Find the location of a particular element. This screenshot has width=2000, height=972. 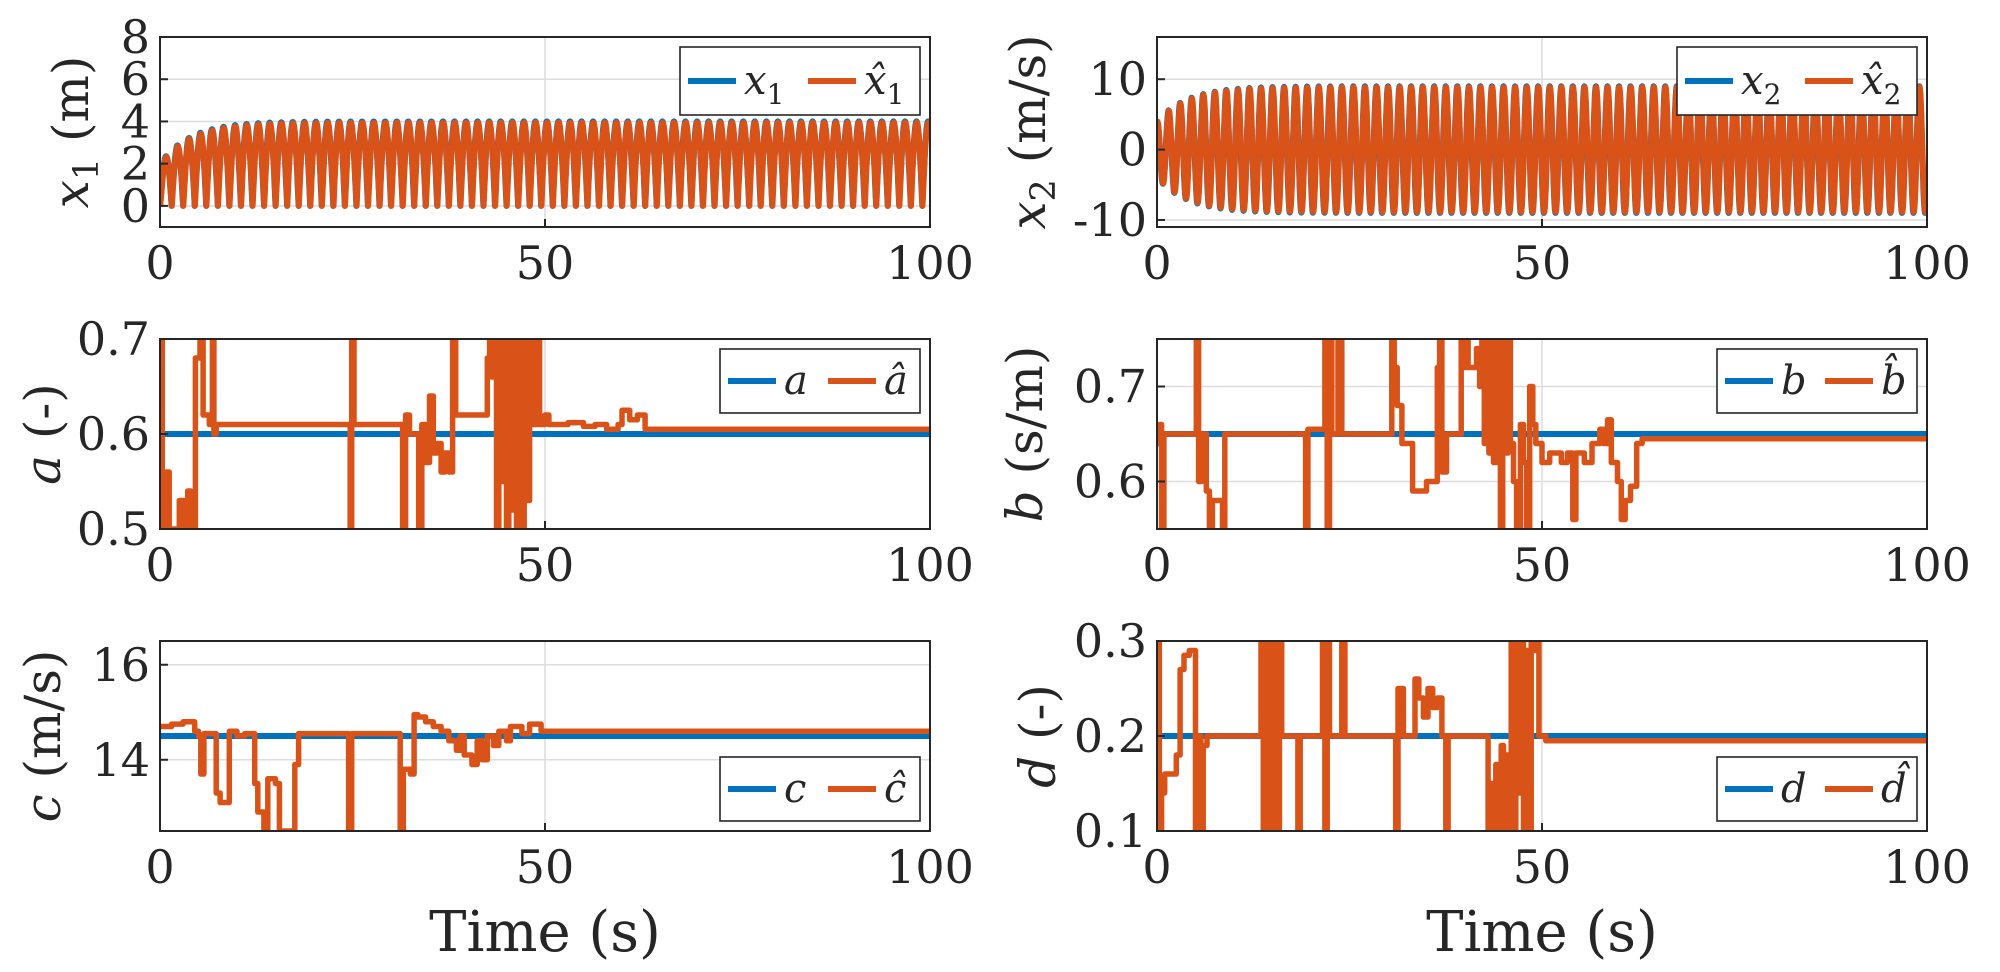

series-group-a is located at coordinates (545, 434).